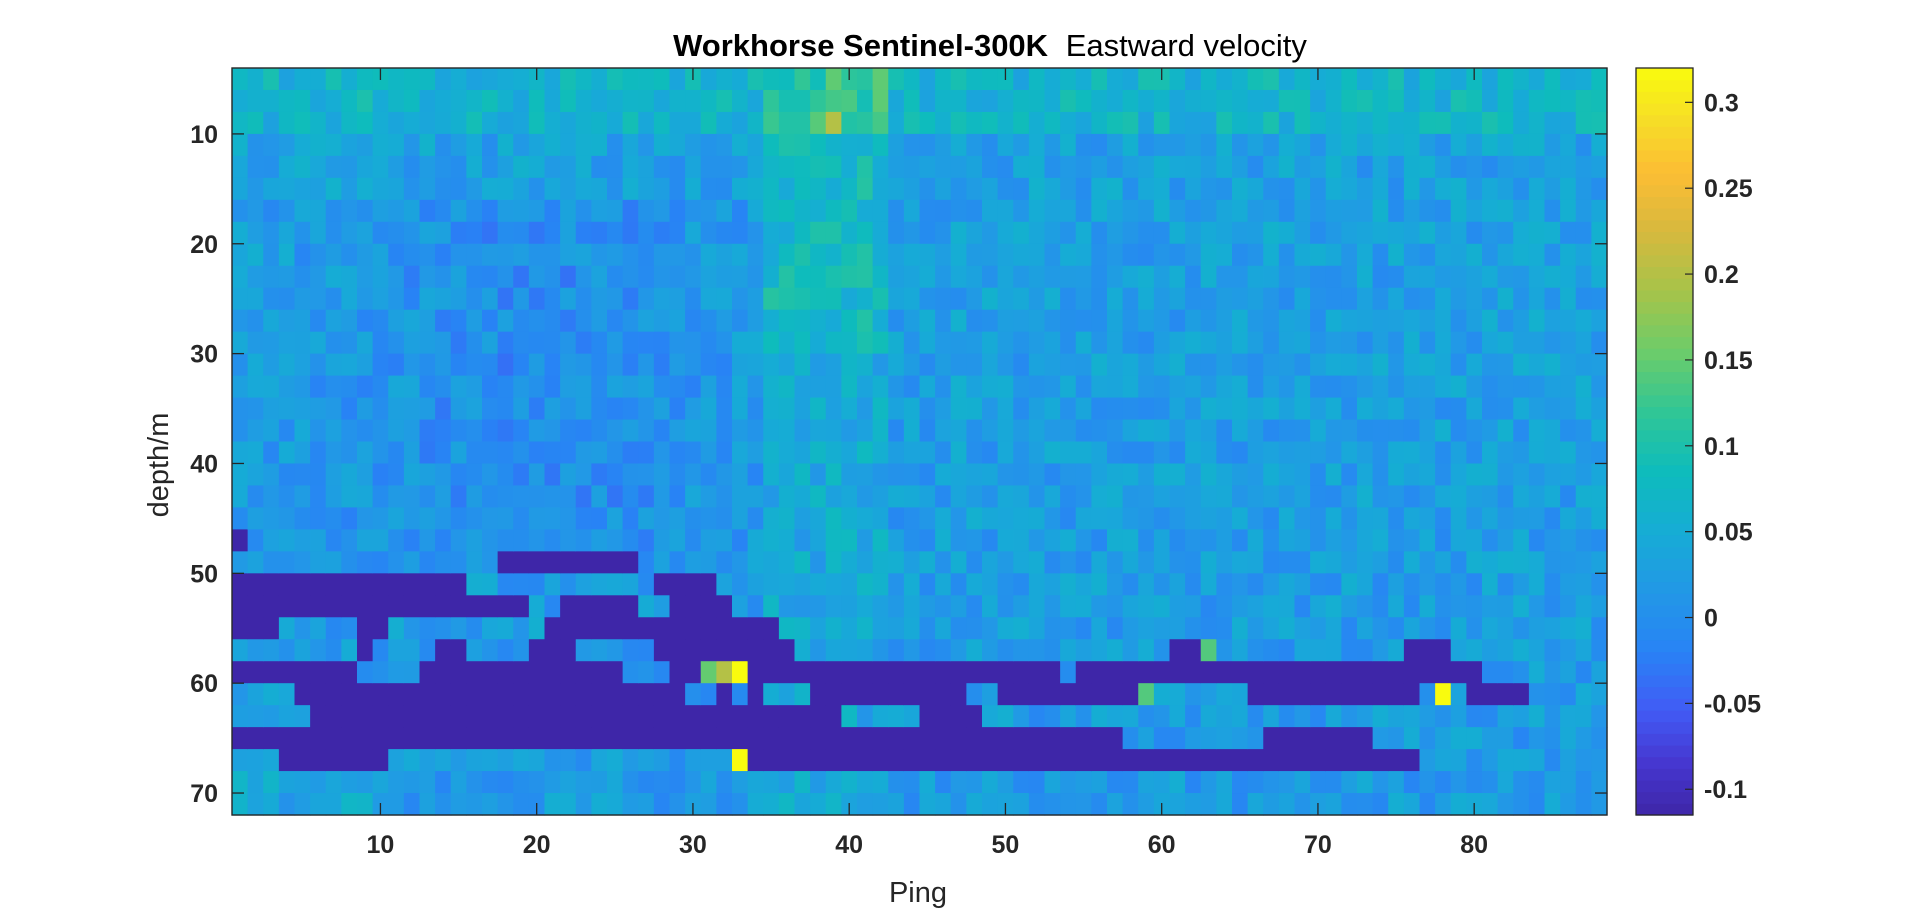 The image size is (1920, 916). What do you see at coordinates (1664, 342) in the screenshot?
I see `colorbar-segment` at bounding box center [1664, 342].